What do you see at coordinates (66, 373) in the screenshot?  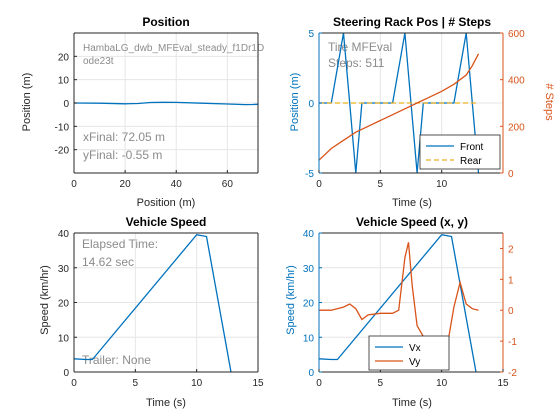 I see `speed-ytick-label: 0` at bounding box center [66, 373].